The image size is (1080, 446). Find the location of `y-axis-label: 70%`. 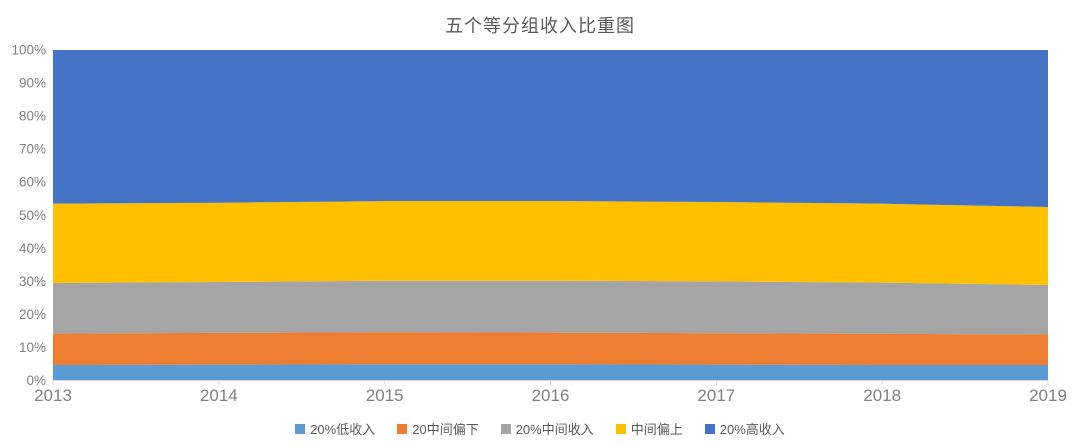

y-axis-label: 70% is located at coordinates (32, 149).